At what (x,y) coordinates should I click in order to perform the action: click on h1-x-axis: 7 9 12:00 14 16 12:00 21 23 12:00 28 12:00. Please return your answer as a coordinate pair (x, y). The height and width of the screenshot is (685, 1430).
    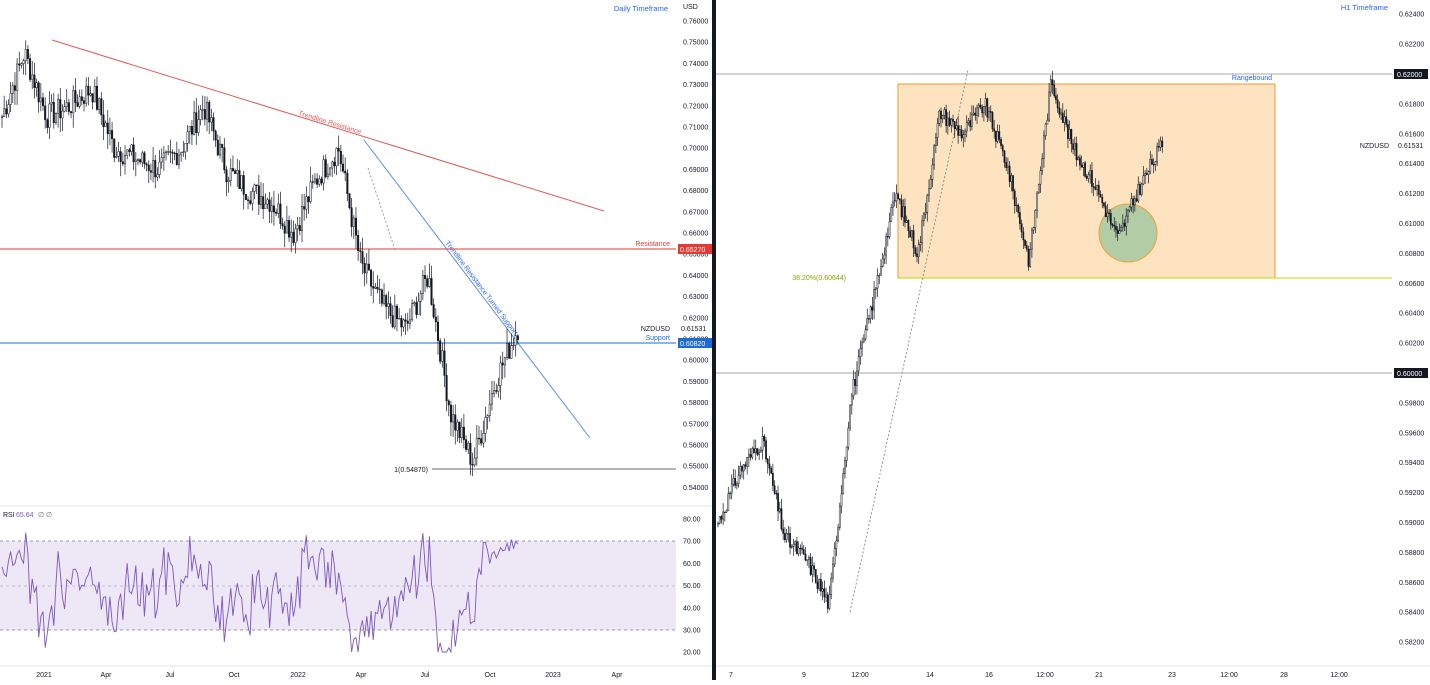
    Looking at the image, I should click on (1038, 675).